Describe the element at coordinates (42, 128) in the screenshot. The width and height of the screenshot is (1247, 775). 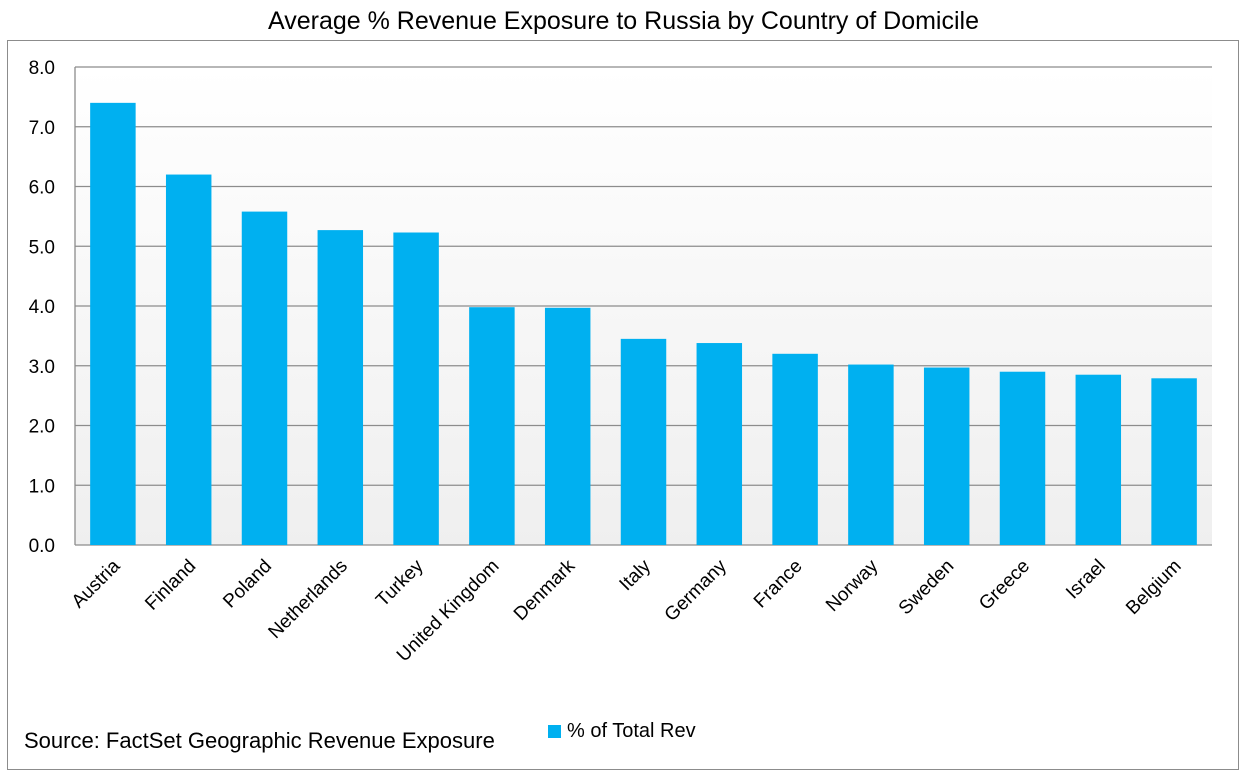
I see `y-tick-label: 7.0` at that location.